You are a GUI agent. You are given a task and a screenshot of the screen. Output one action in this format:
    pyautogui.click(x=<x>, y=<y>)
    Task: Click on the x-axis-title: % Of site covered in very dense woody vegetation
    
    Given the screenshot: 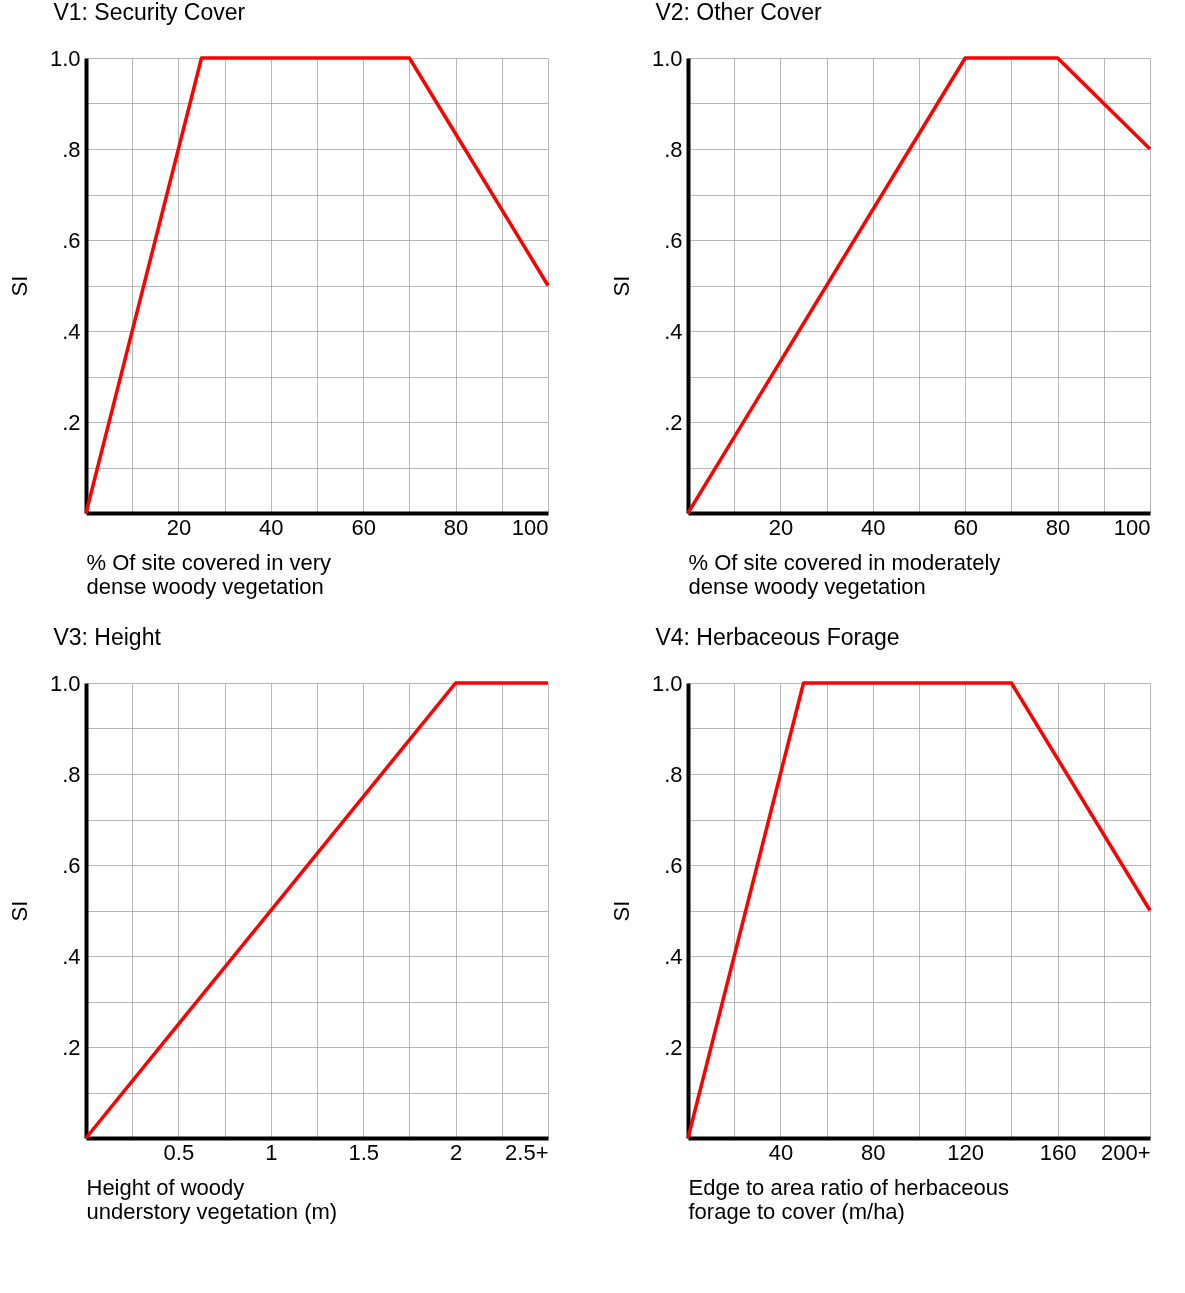 What is the action you would take?
    pyautogui.click(x=209, y=574)
    